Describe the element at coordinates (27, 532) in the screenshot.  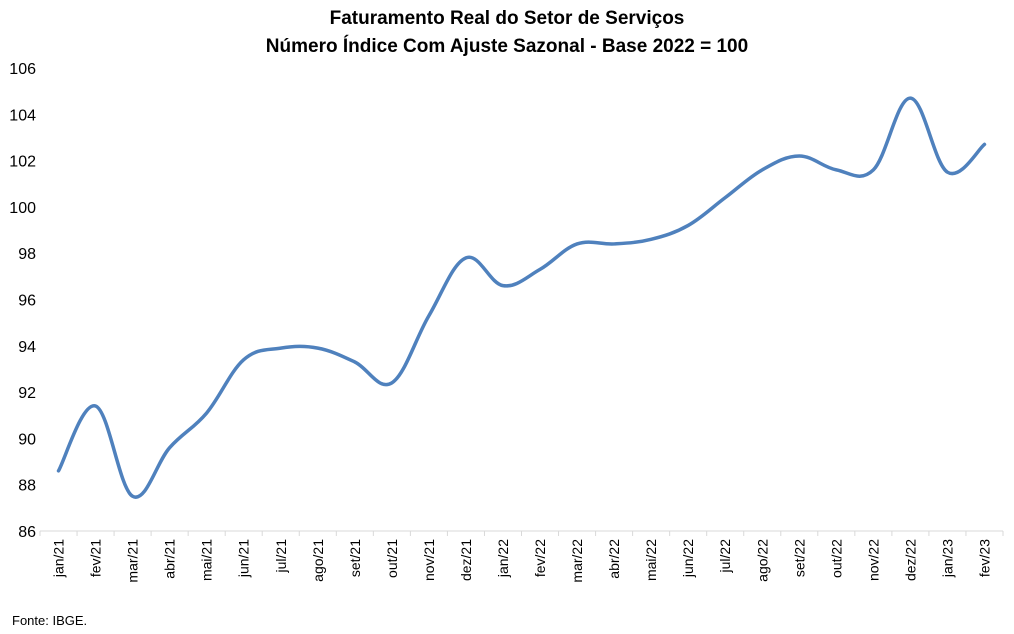
I see `y-tick-label: 86` at that location.